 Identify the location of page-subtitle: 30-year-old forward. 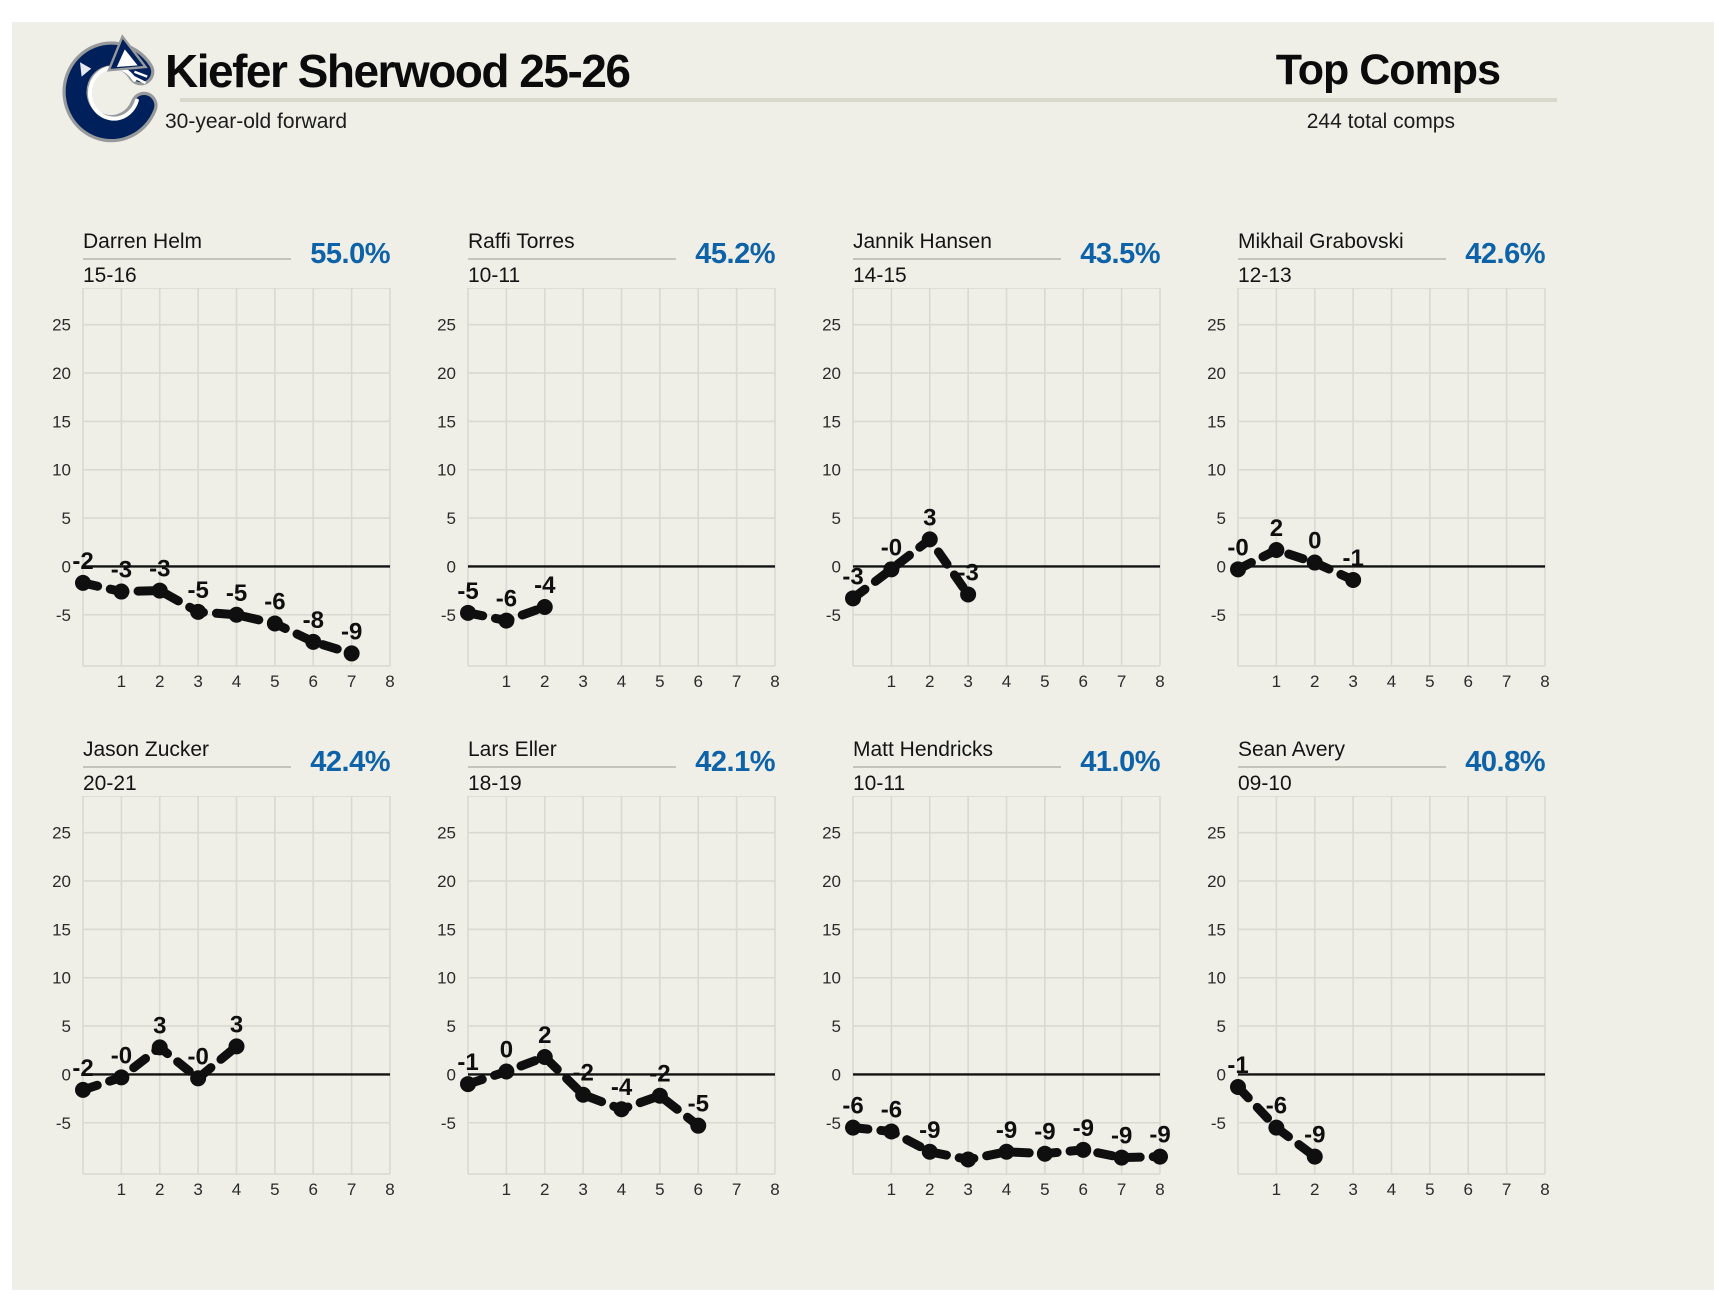
(256, 121).